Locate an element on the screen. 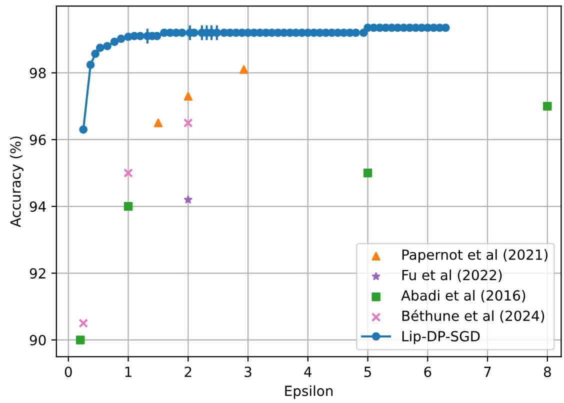 The height and width of the screenshot is (403, 564). legend-label: Papernot et al (2021) is located at coordinates (475, 256).